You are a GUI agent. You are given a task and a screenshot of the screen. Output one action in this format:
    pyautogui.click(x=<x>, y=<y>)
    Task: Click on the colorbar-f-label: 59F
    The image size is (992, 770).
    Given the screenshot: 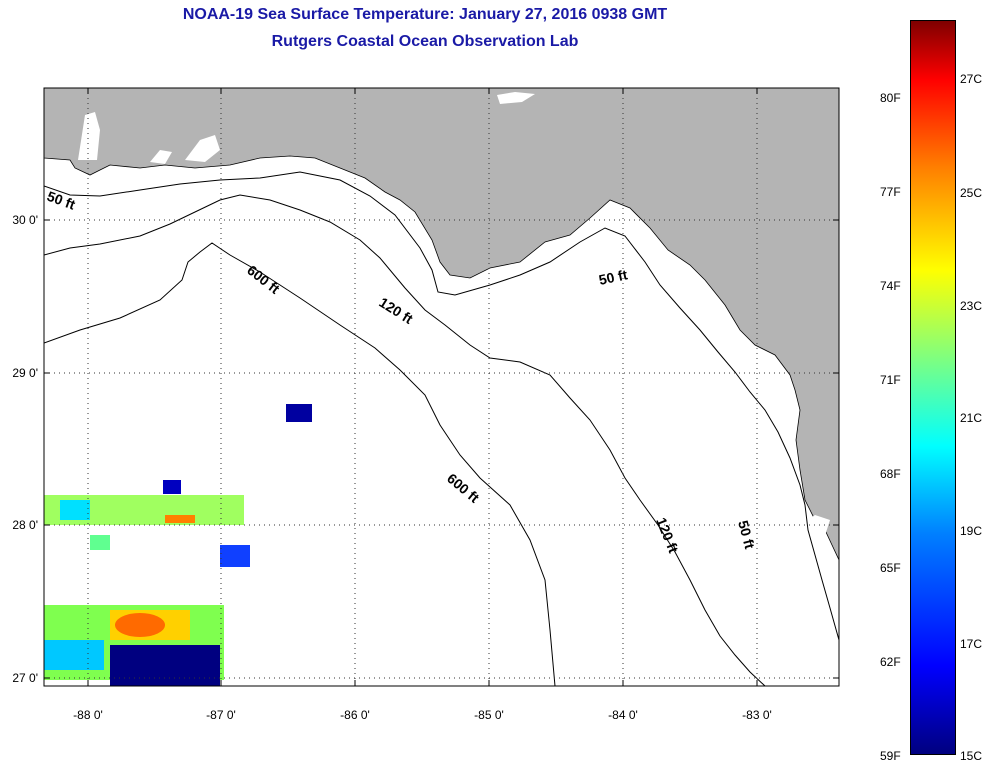 What is the action you would take?
    pyautogui.click(x=890, y=756)
    